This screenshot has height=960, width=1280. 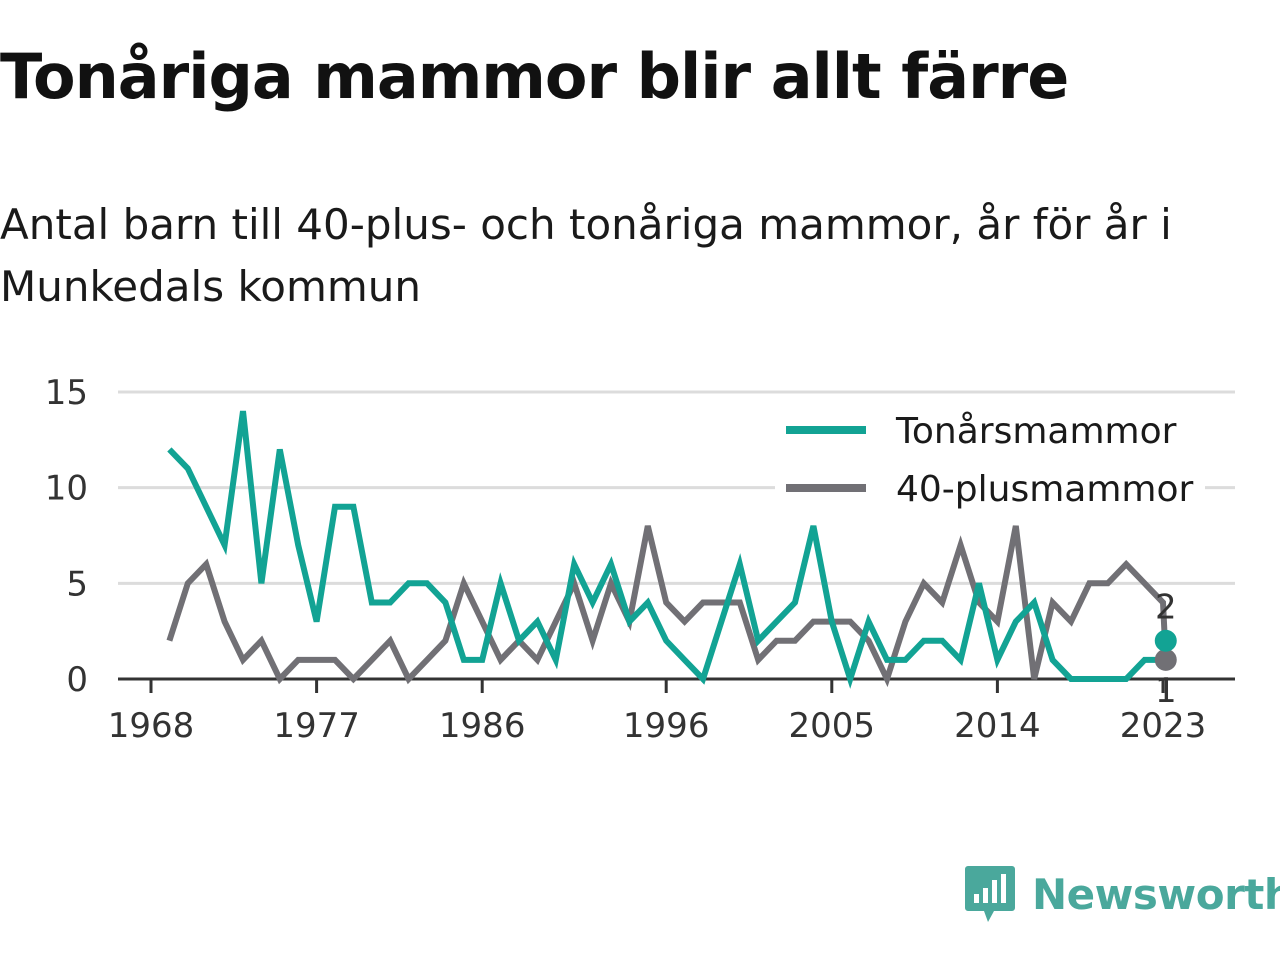 I want to click on end-marker-tonarsmammor, so click(x=1165, y=640).